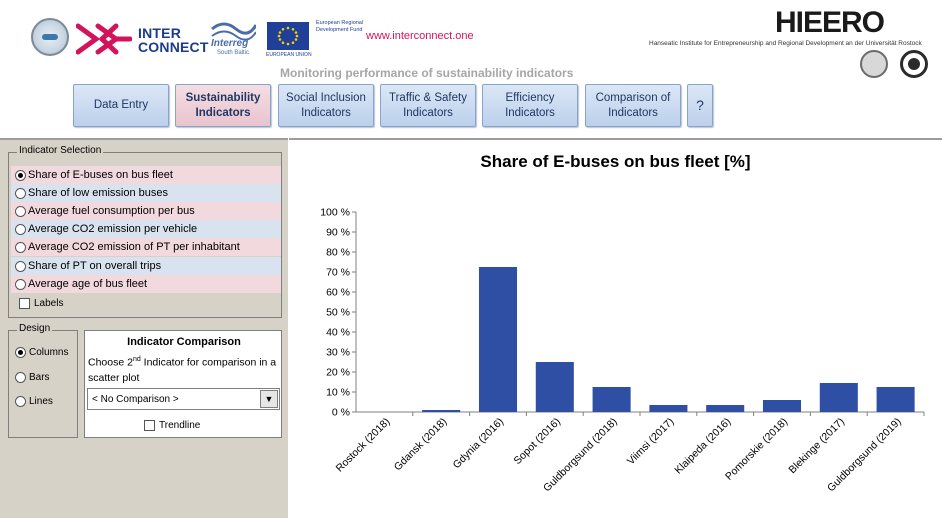 This screenshot has height=518, width=942. Describe the element at coordinates (338, 393) in the screenshot. I see `y-tick-label: 10 %` at that location.